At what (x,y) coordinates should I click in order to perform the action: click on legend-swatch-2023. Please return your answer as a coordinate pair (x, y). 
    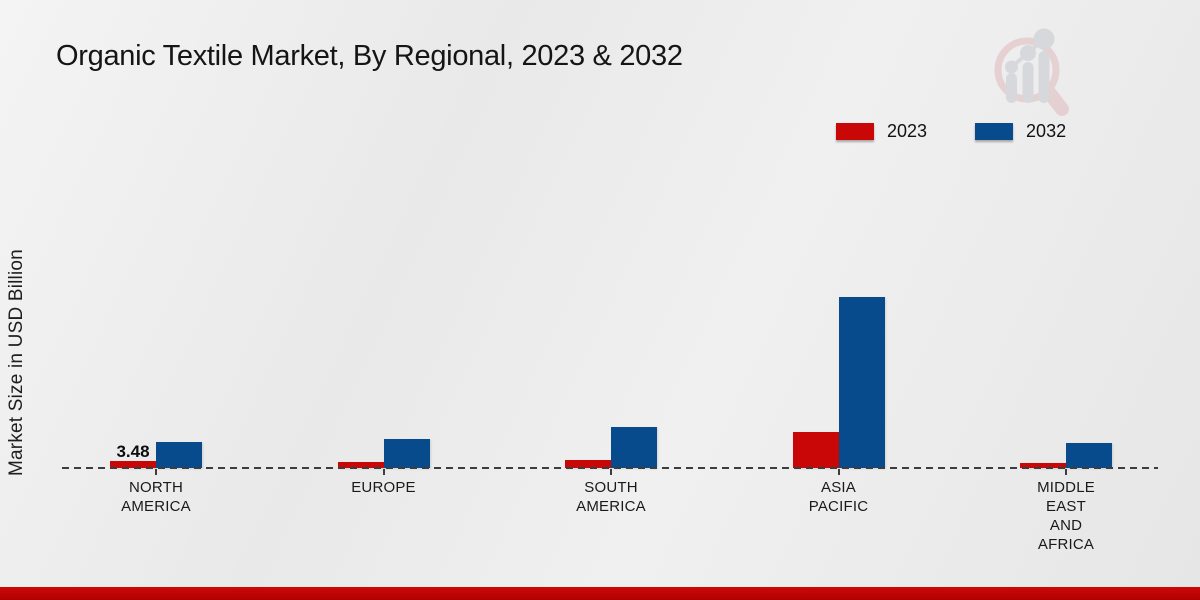
    Looking at the image, I should click on (855, 131).